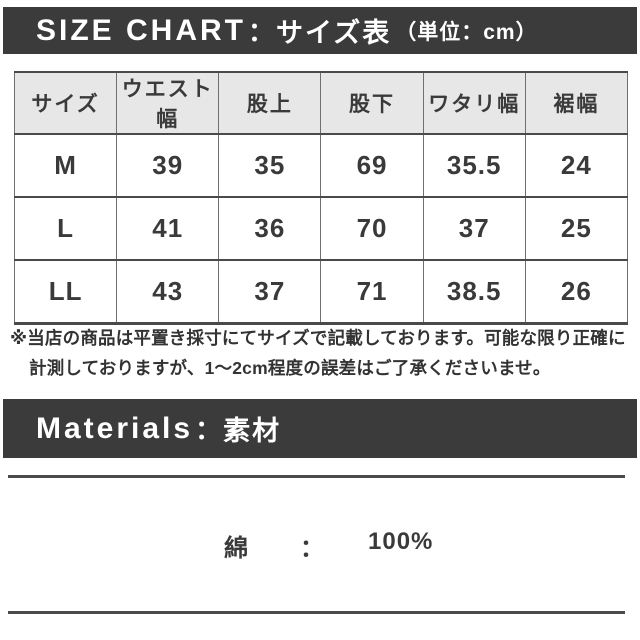 The height and width of the screenshot is (640, 640). Describe the element at coordinates (474, 165) in the screenshot. I see `value-cell: 35.5` at that location.